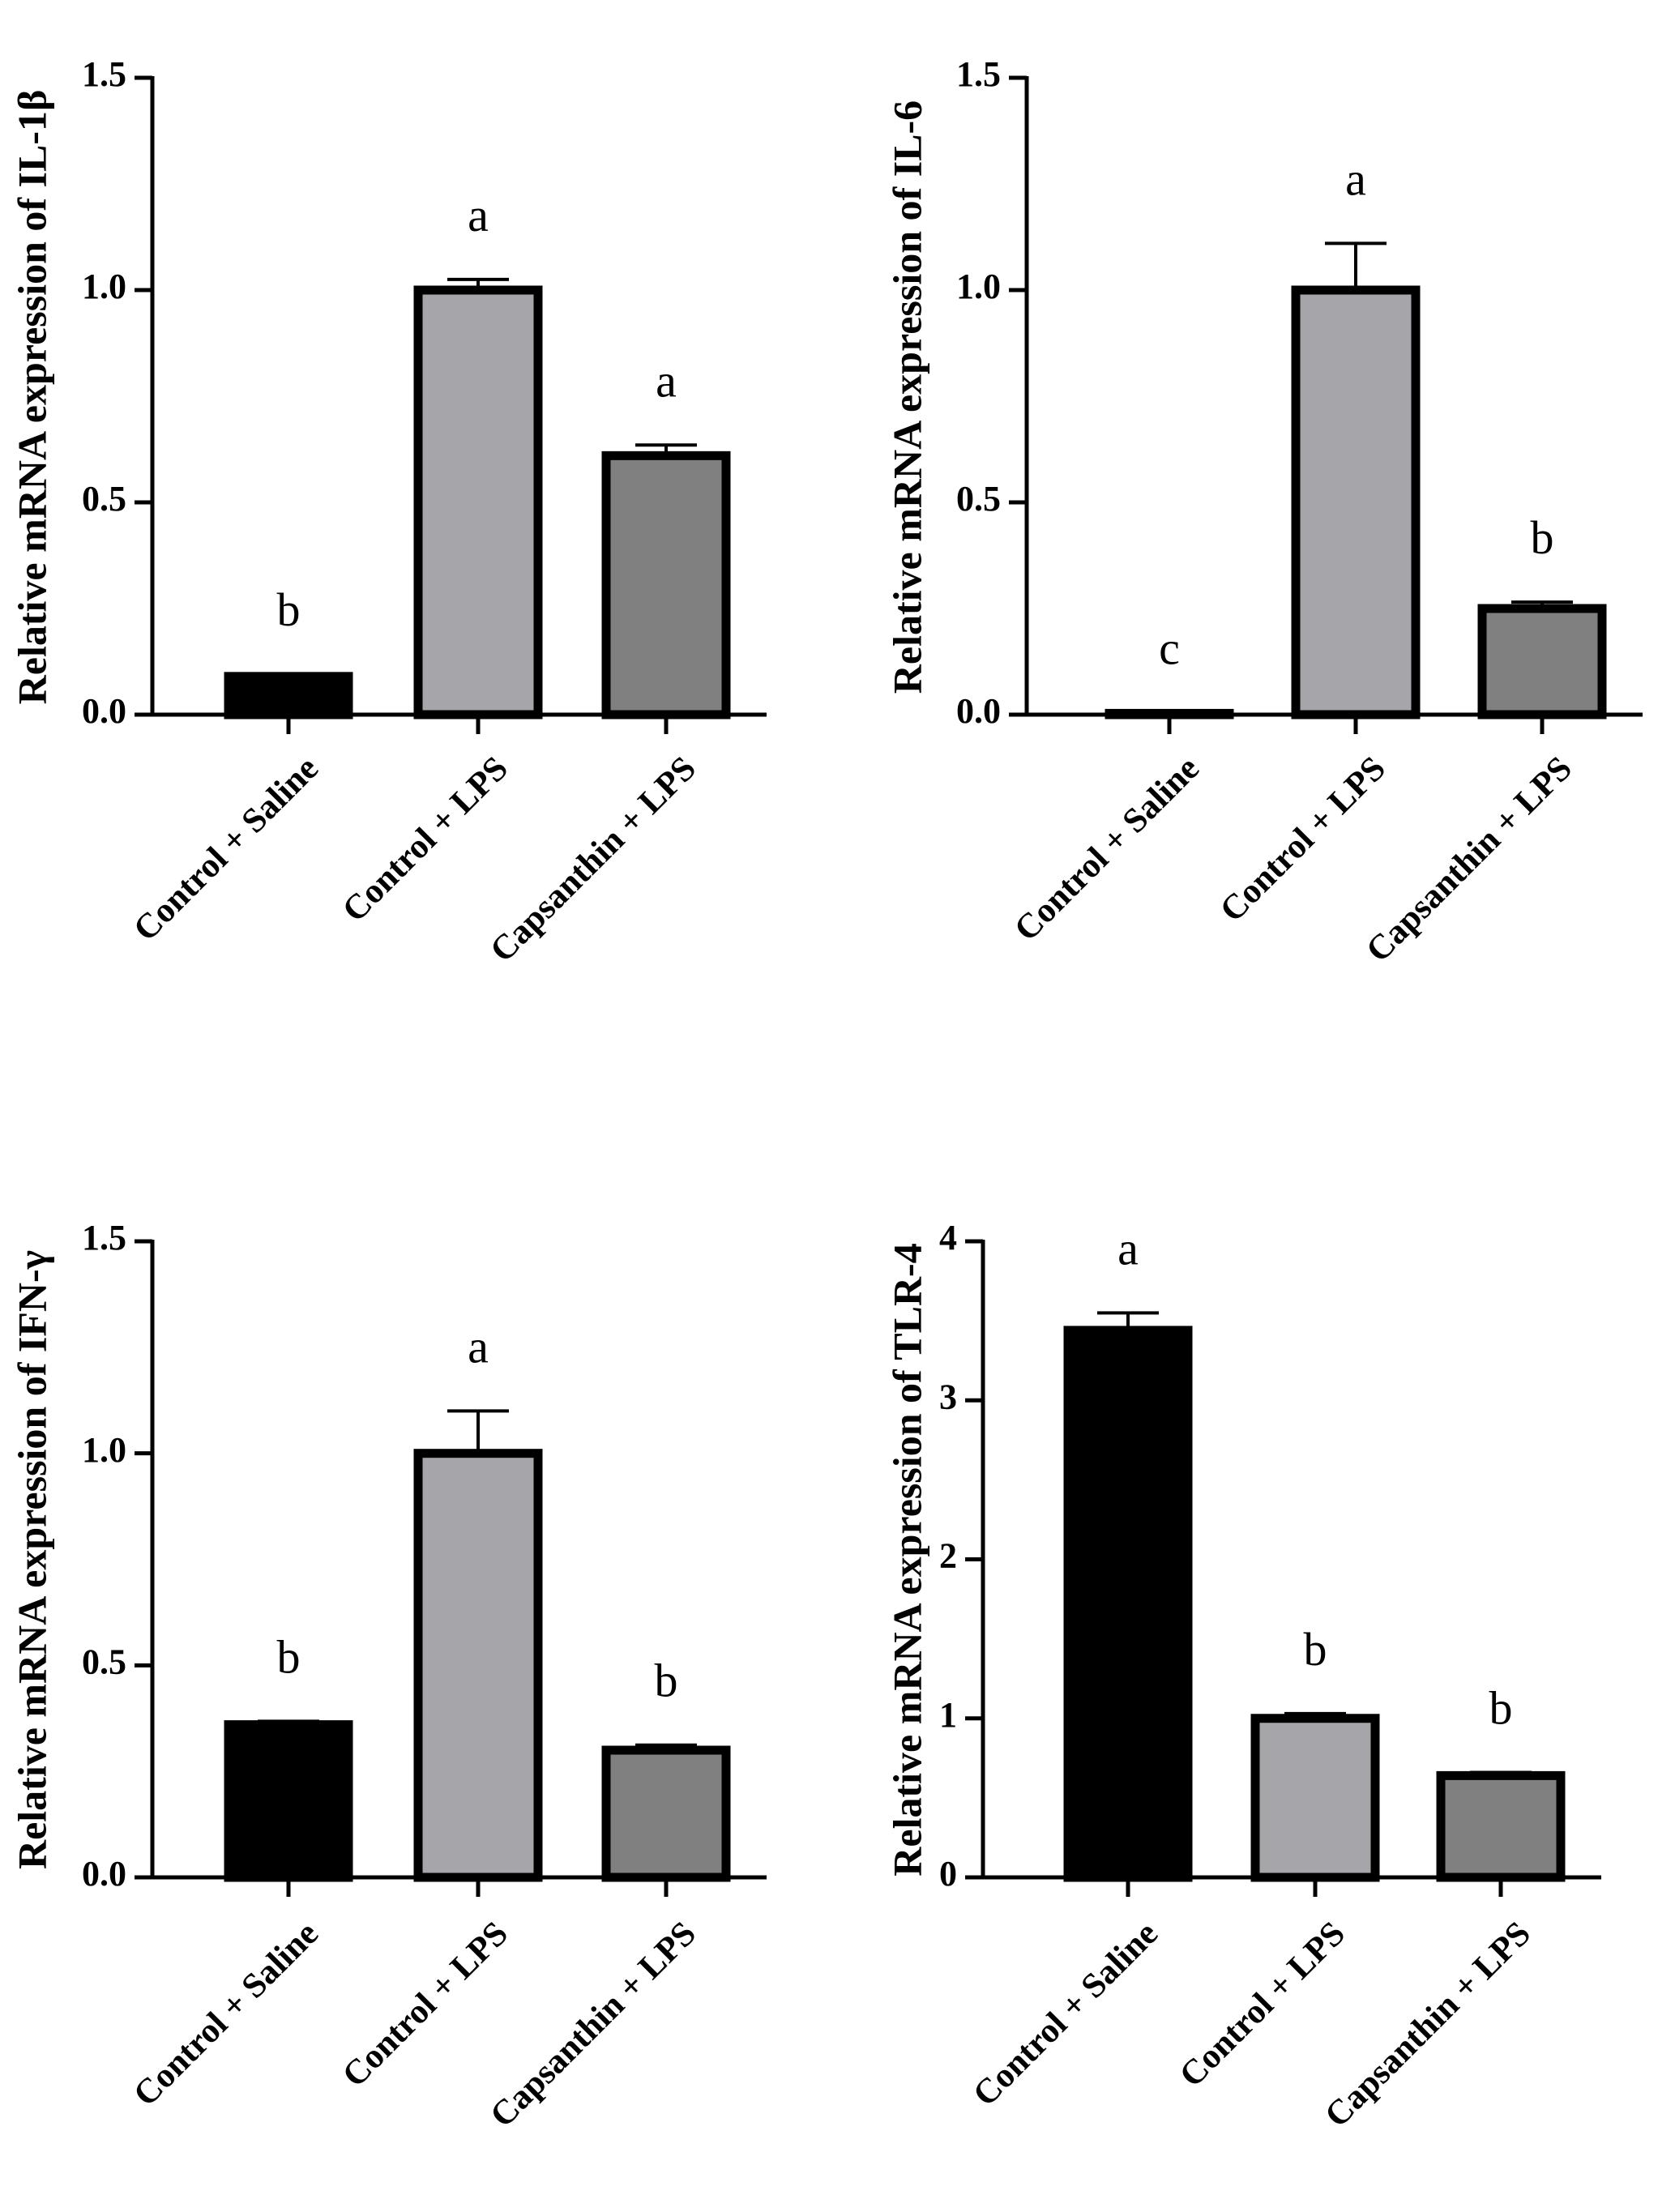  What do you see at coordinates (906, 397) in the screenshot?
I see `y-axis-label: Relative mRNA expression of IL-6` at bounding box center [906, 397].